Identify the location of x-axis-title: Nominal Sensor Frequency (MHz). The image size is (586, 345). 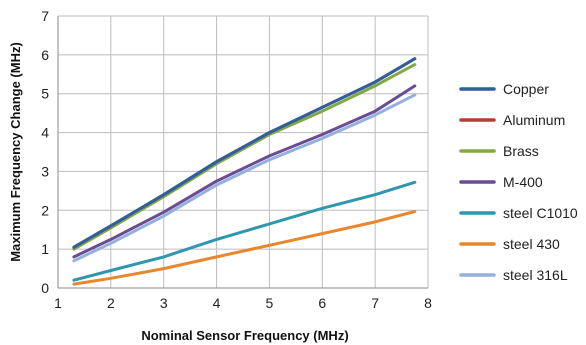
(244, 335).